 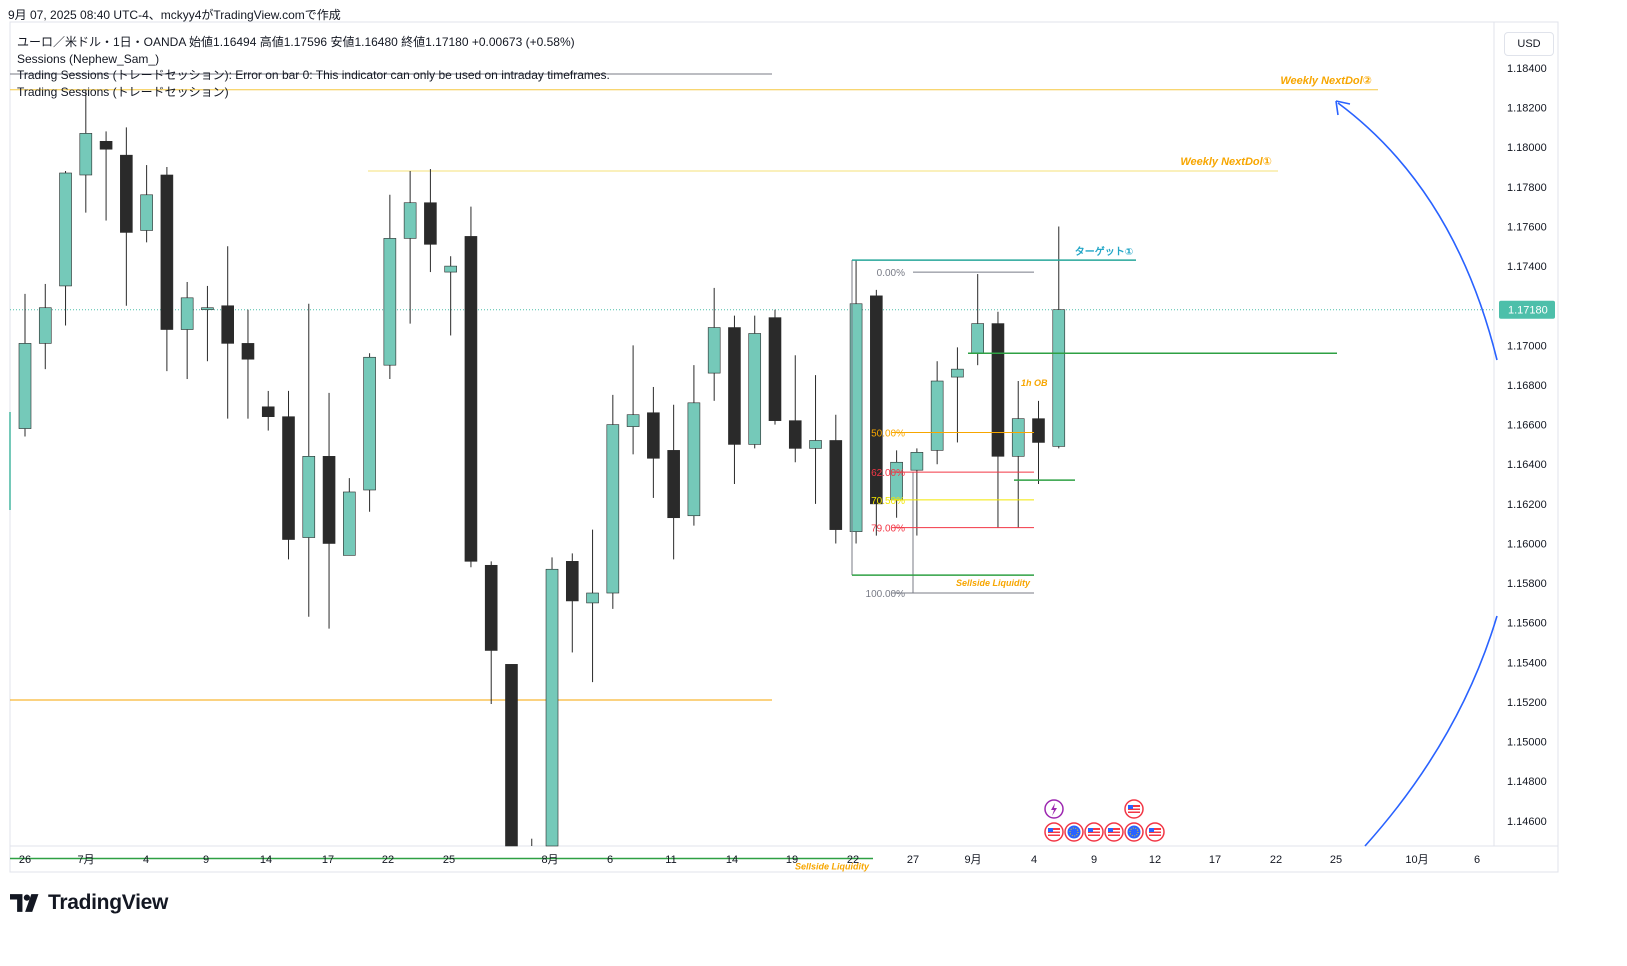 What do you see at coordinates (309, 497) in the screenshot?
I see `candle-7/16` at bounding box center [309, 497].